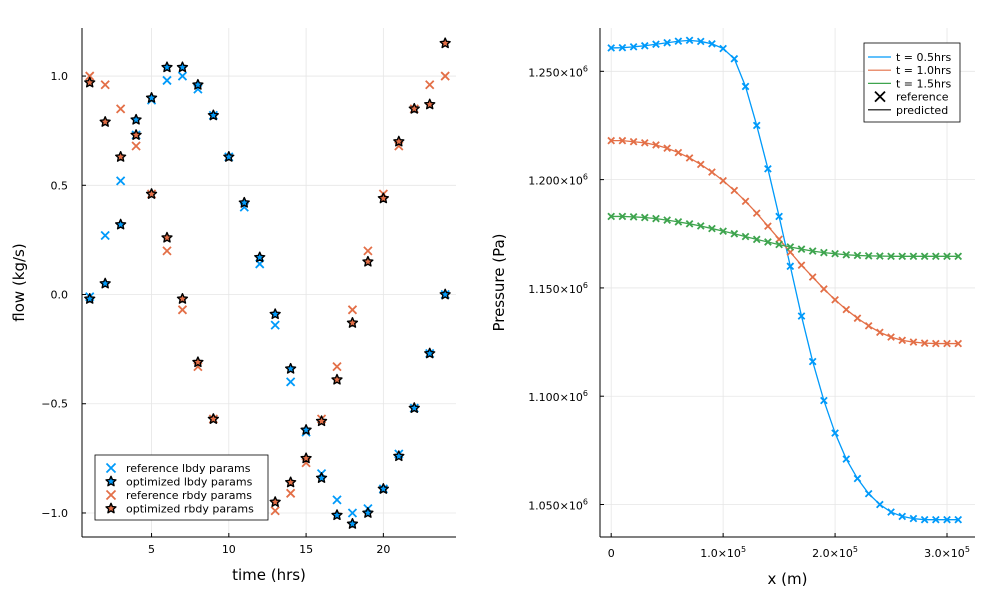 This screenshot has height=600, width=1000. What do you see at coordinates (19, 282) in the screenshot?
I see `flow-y-axis-label: flow (kg/s)` at bounding box center [19, 282].